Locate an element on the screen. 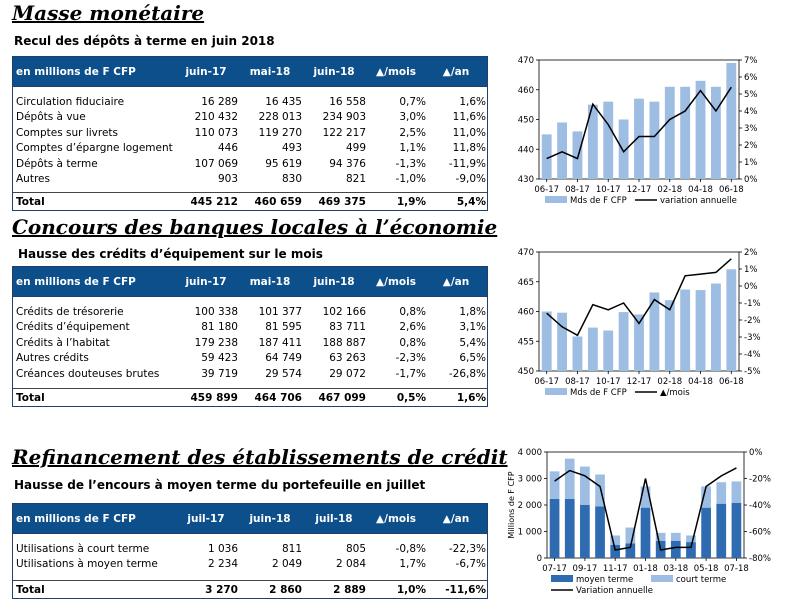 The width and height of the screenshot is (787, 610). table-cell: Crédits d’équipement is located at coordinates (73, 327).